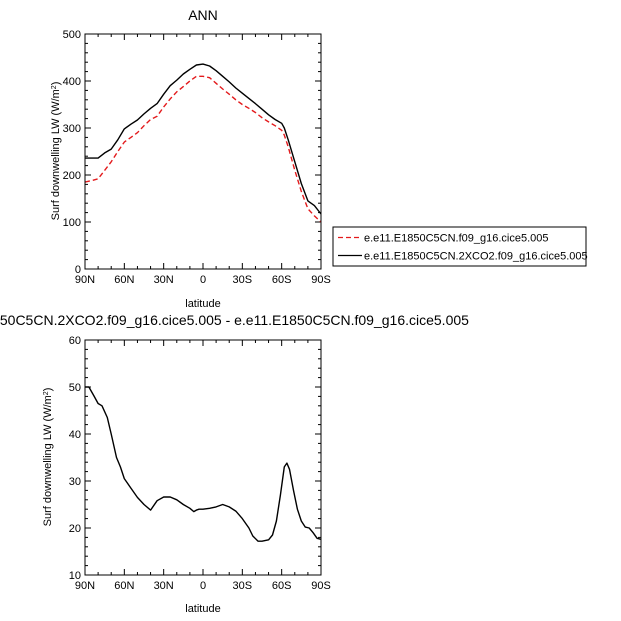 This screenshot has height=621, width=621. I want to click on bottom-grid-ticks, so click(203, 457).